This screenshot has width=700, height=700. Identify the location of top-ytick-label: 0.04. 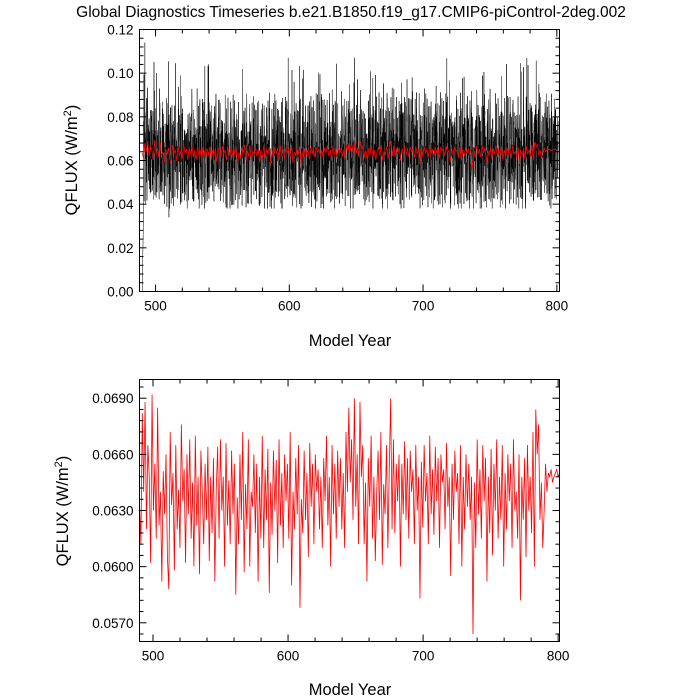
(120, 204).